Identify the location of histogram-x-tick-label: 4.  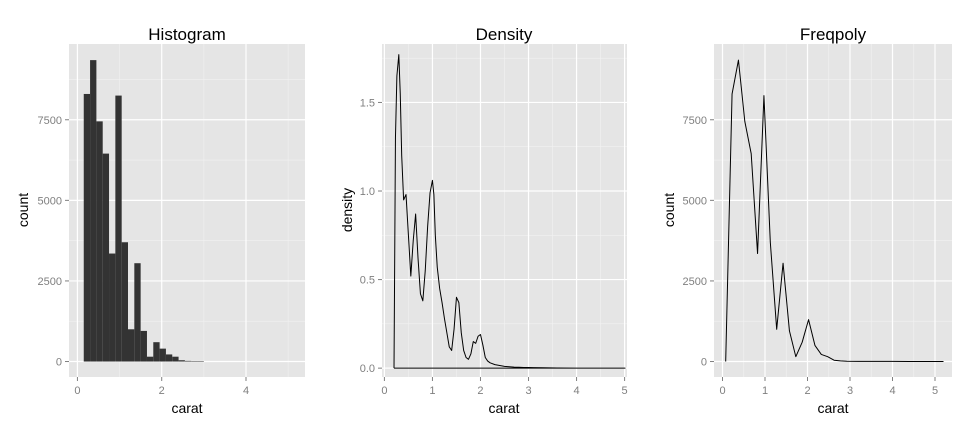
(246, 391).